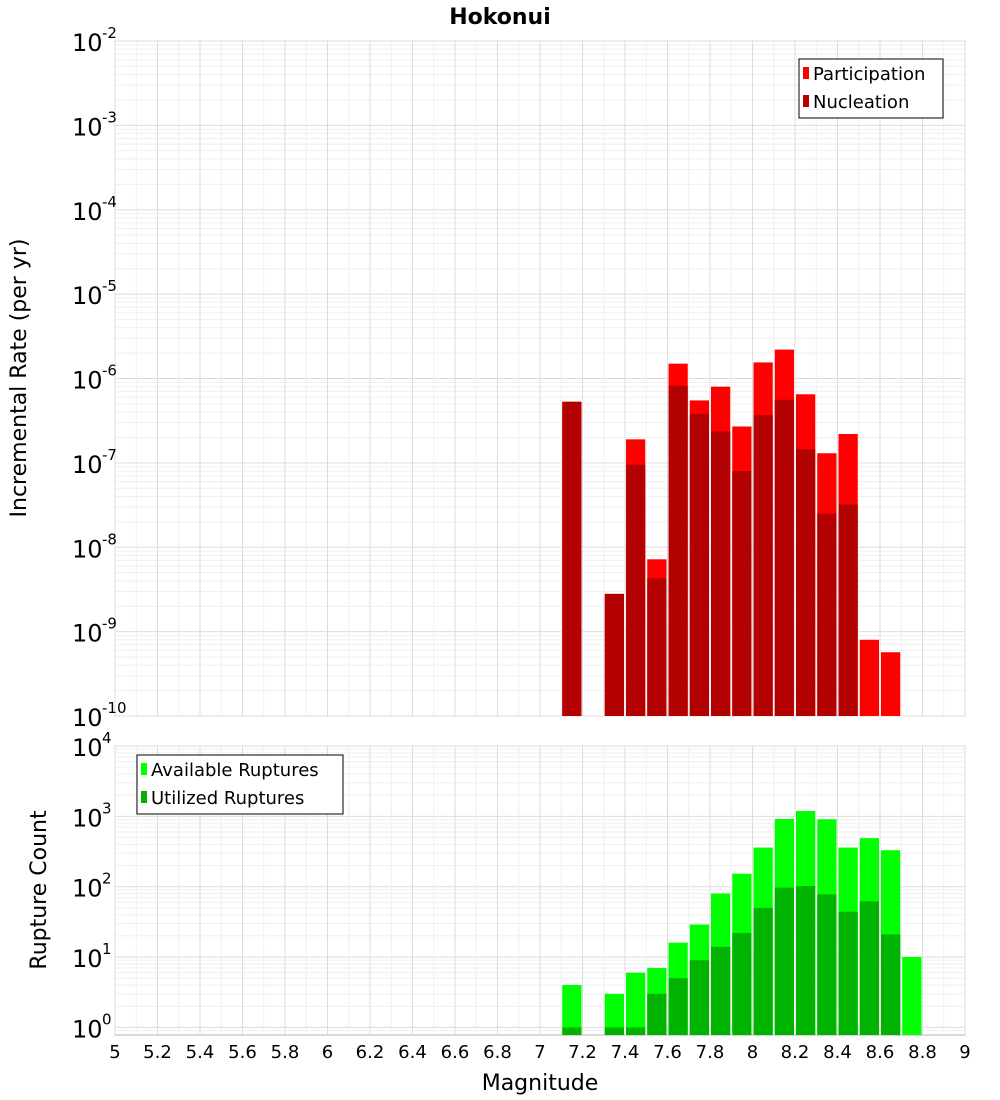 This screenshot has height=1100, width=1000. What do you see at coordinates (500, 17) in the screenshot?
I see `chart-title: Hokonui` at bounding box center [500, 17].